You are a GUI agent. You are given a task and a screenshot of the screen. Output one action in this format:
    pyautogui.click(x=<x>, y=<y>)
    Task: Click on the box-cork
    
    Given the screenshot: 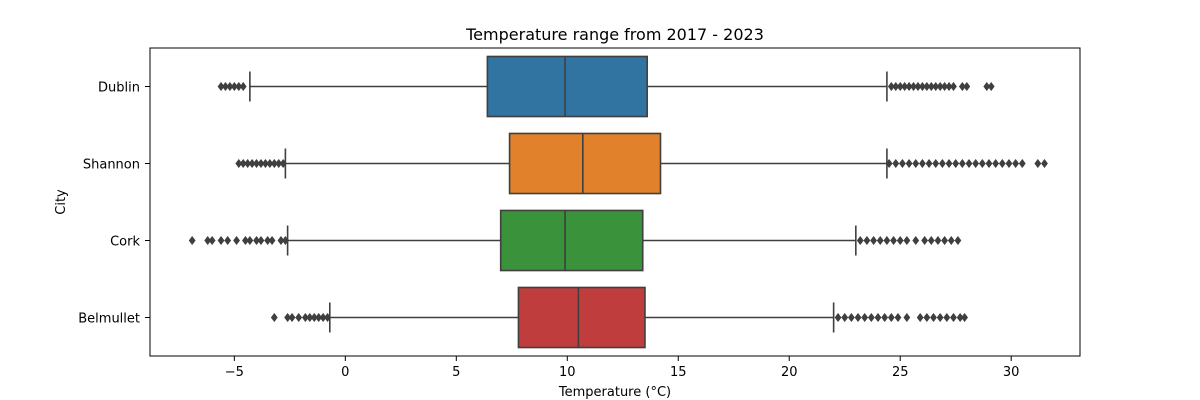 What is the action you would take?
    pyautogui.click(x=571, y=240)
    